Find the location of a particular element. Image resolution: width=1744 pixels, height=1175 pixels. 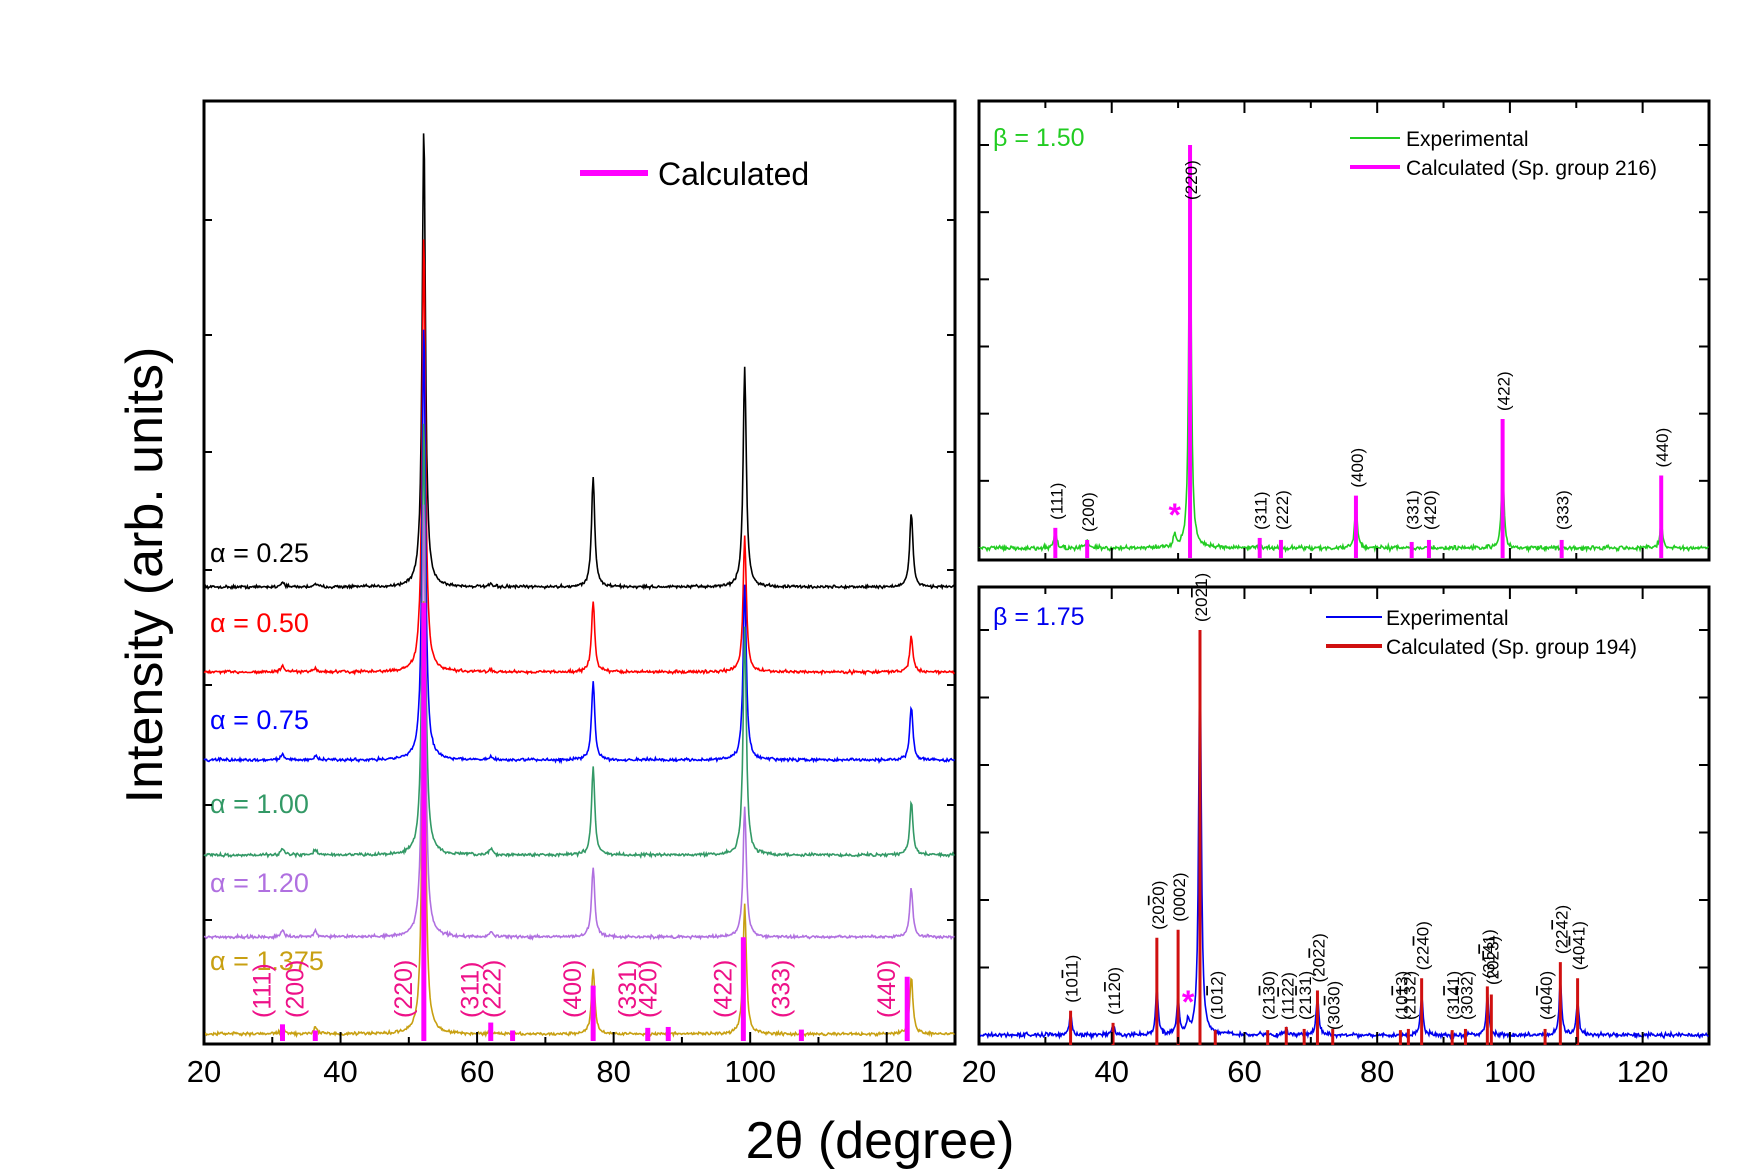

hkl-label: (222) is located at coordinates (493, 989).